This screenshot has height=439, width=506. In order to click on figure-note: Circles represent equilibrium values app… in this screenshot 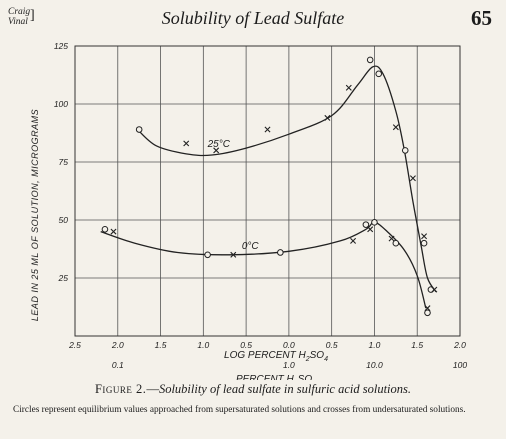, I will do `click(239, 410)`.